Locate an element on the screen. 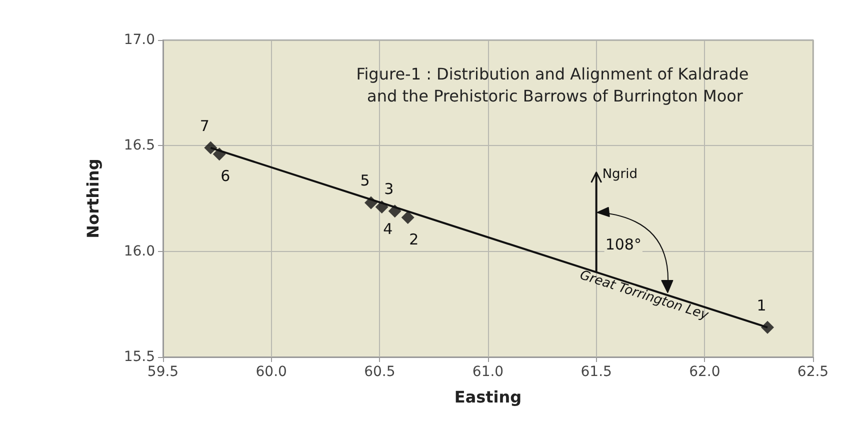  annotation: 3 is located at coordinates (389, 189).